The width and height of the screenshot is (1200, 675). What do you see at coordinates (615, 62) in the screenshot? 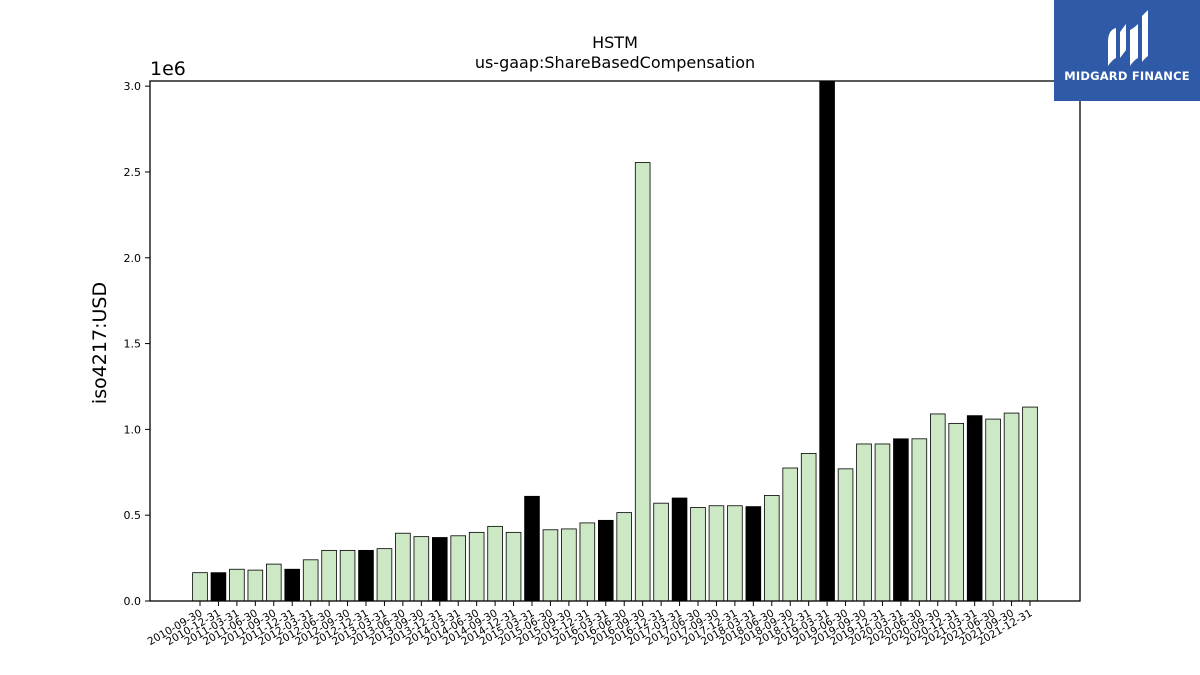
I see `chart-subtitle: us-gaap:ShareBasedCompensation` at bounding box center [615, 62].